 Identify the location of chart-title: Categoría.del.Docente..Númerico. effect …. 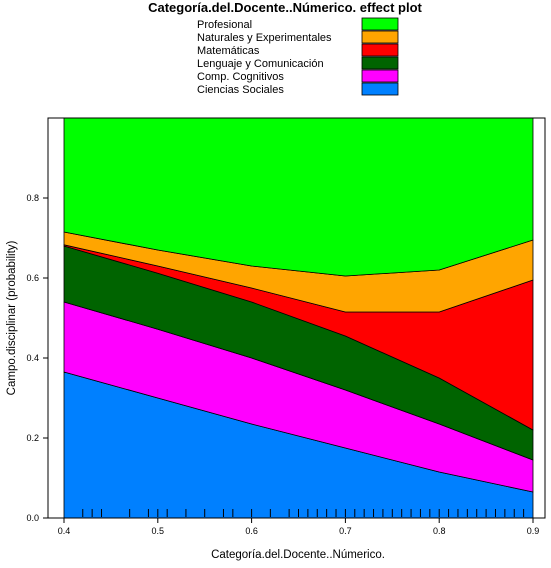
(285, 7).